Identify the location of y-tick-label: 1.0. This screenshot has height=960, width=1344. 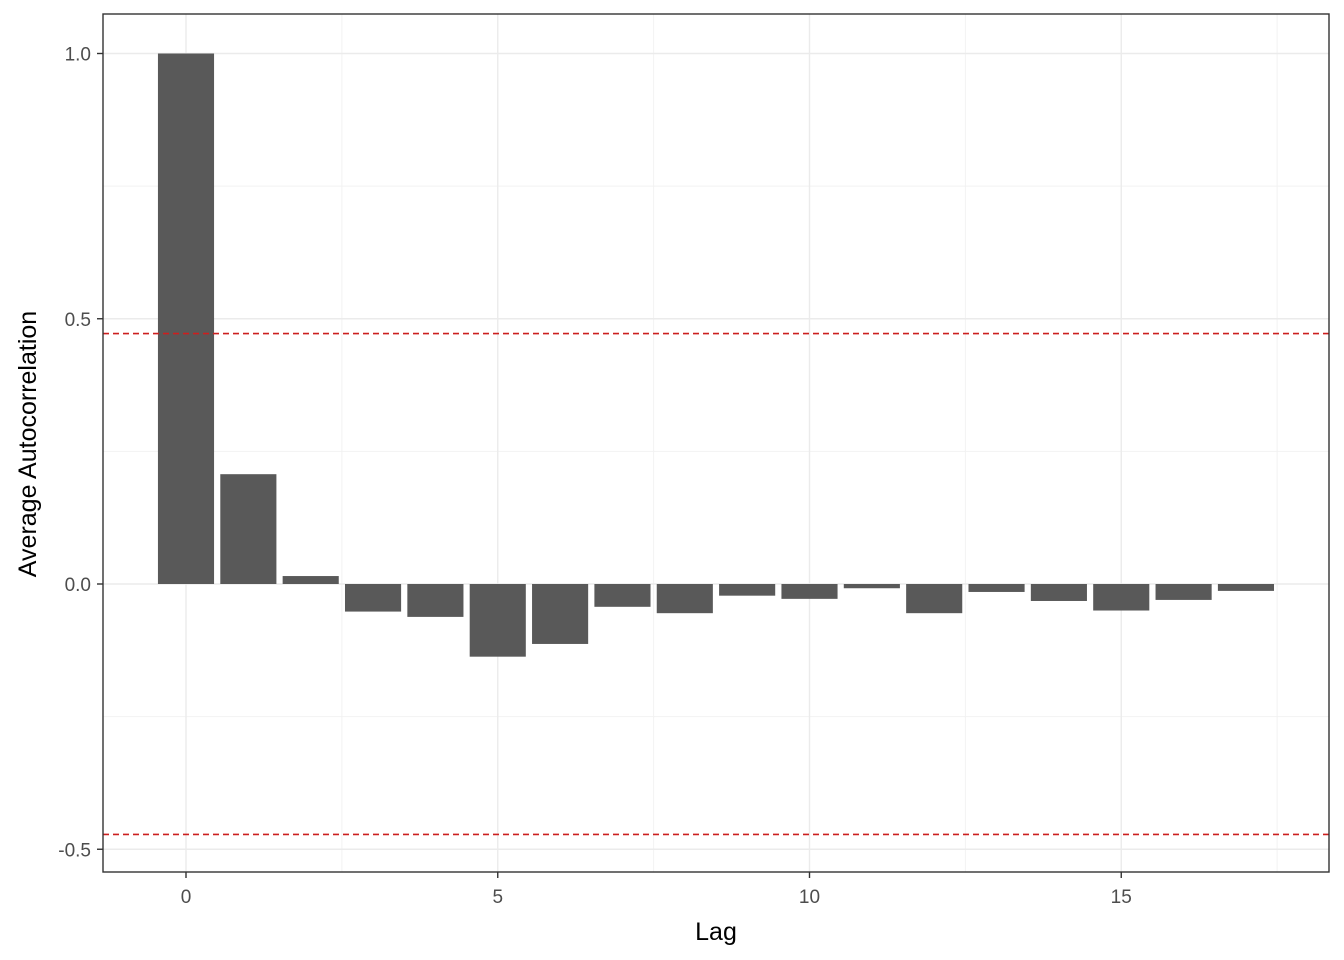
(78, 55).